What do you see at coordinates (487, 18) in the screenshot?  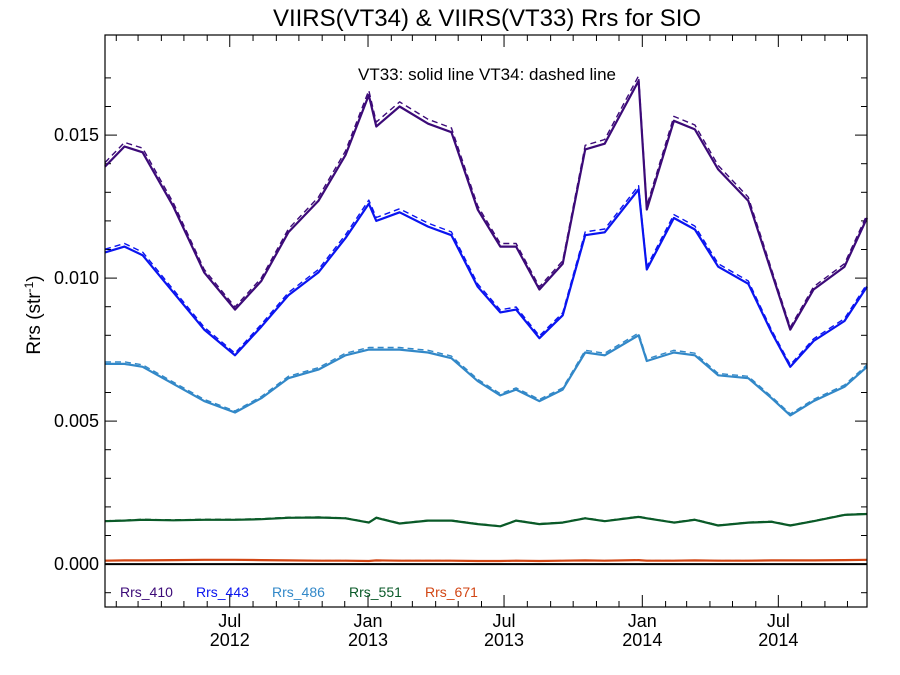 I see `chart-title: VIIRS(VT34) & VIIRS(VT33) Rrs for SIO` at bounding box center [487, 18].